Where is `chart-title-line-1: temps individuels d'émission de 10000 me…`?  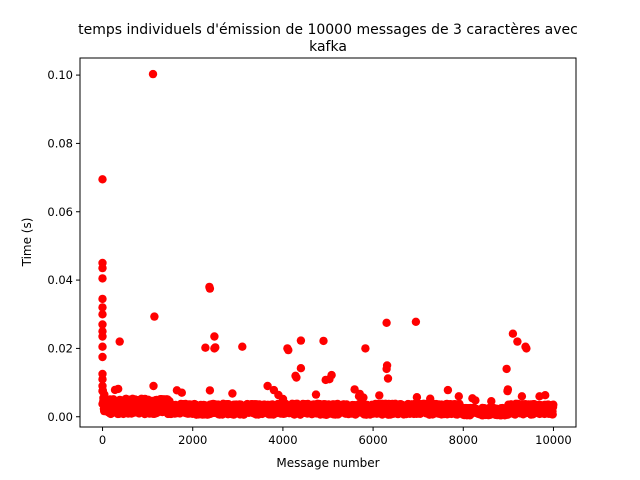 chart-title-line-1: temps individuels d'émission de 10000 me… is located at coordinates (328, 30).